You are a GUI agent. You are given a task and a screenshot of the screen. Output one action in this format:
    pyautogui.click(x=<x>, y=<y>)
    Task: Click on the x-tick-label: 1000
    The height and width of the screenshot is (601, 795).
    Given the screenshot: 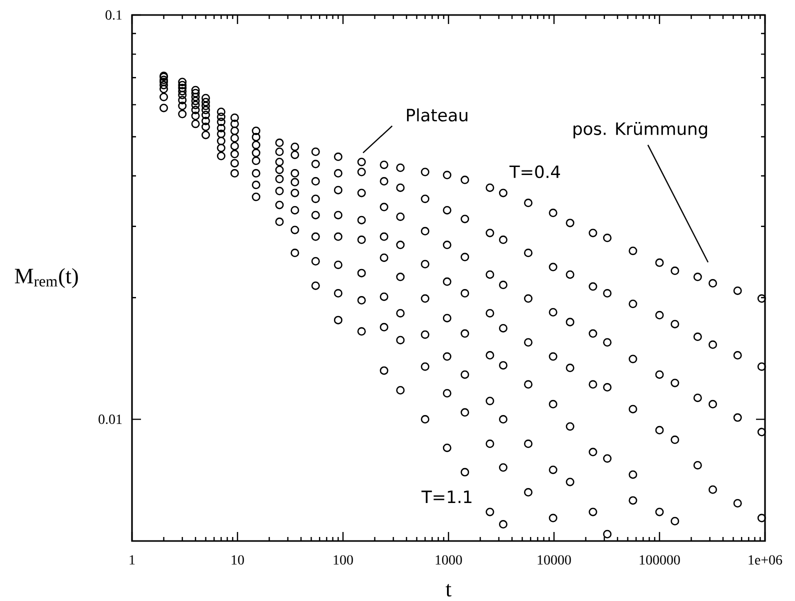 What is the action you would take?
    pyautogui.click(x=449, y=560)
    